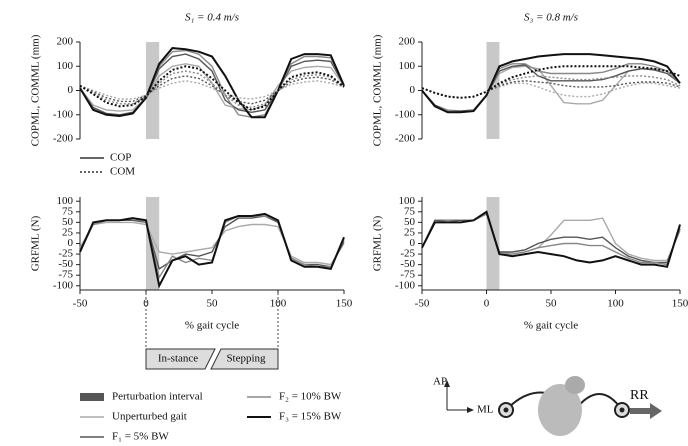  I want to click on legend-label: COP, so click(120, 158).